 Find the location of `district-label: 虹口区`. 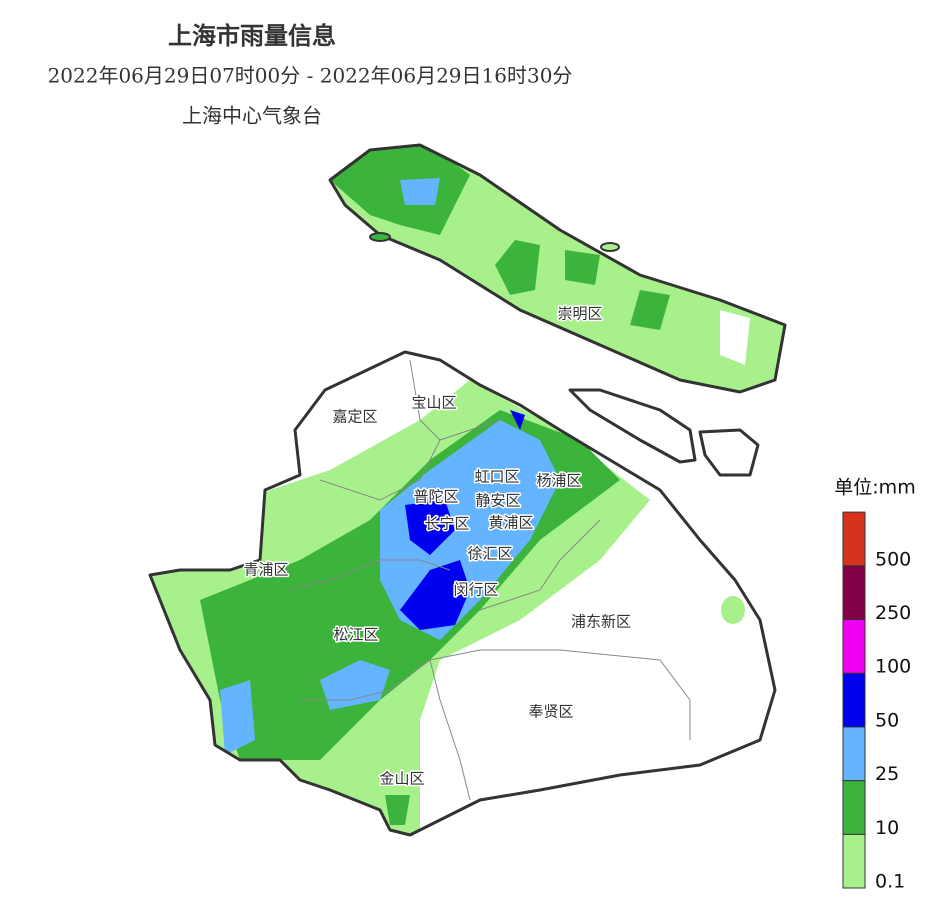

district-label: 虹口区 is located at coordinates (496, 477).